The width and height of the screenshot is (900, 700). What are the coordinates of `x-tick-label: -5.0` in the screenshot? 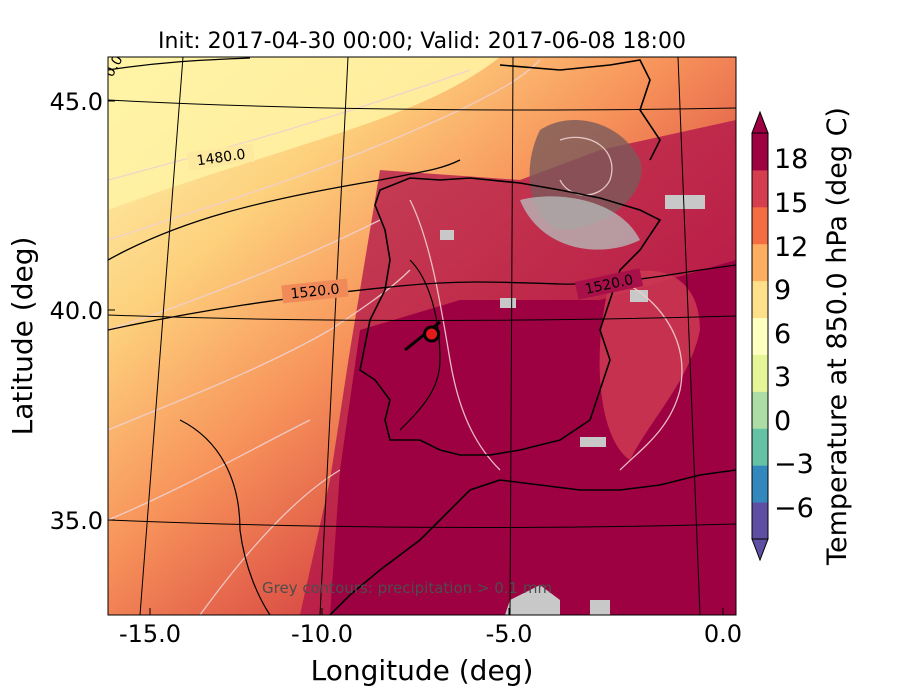 It's located at (509, 634).